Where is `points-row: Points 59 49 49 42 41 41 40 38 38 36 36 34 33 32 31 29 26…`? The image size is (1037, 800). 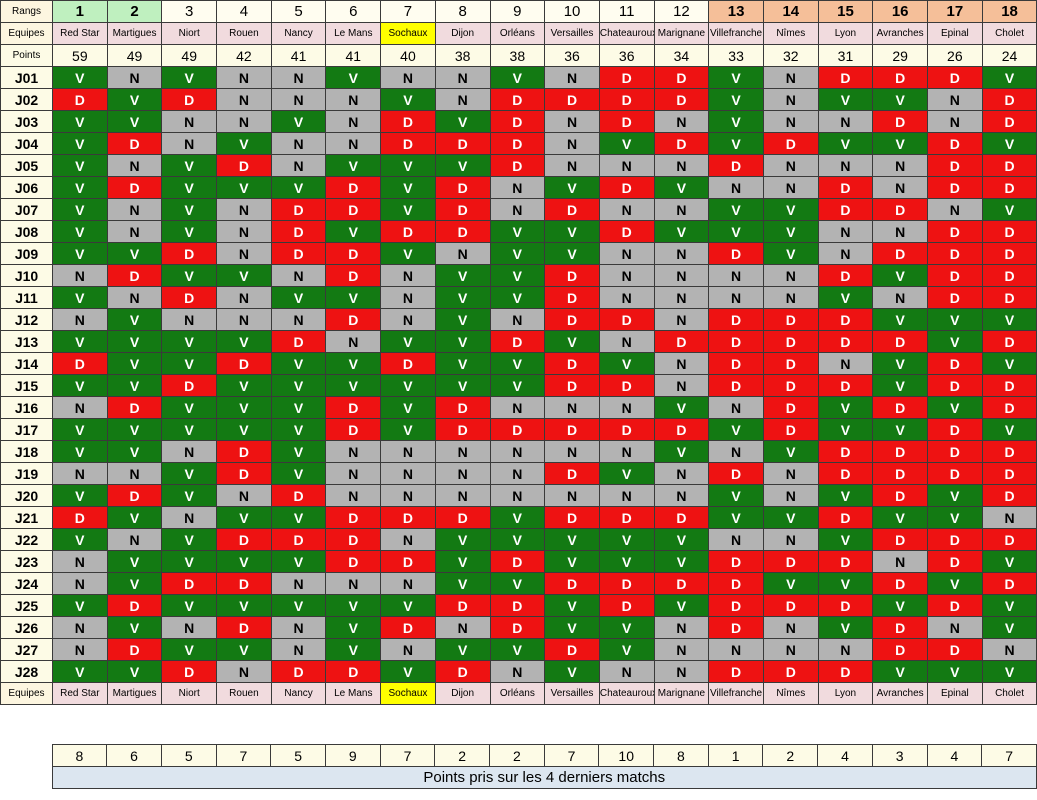 points-row: Points 59 49 49 42 41 41 40 38 38 36 36 34 33 32 31 29 26… is located at coordinates (518, 55).